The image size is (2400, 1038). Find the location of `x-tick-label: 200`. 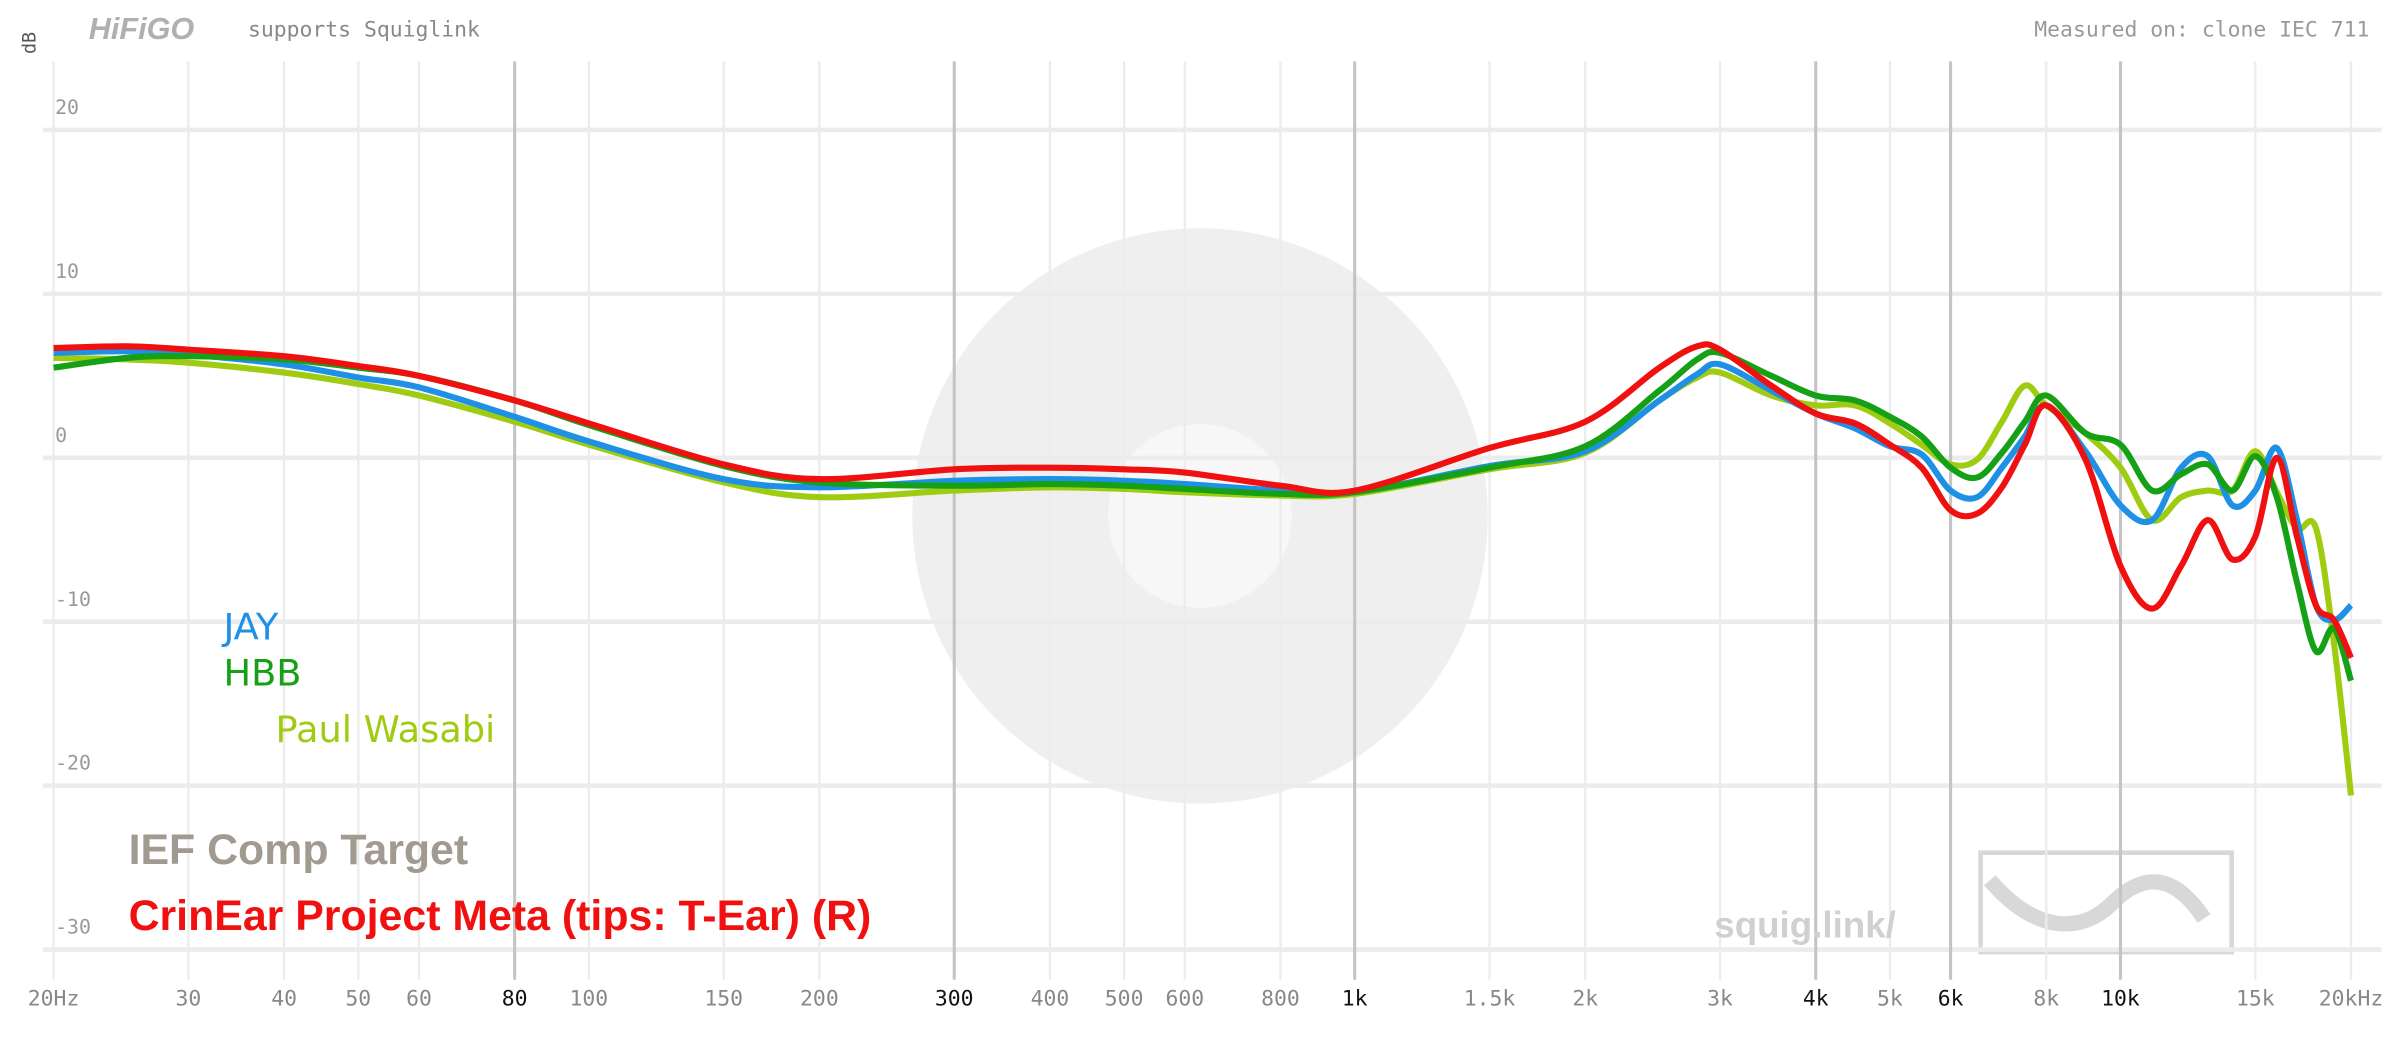

x-tick-label: 200 is located at coordinates (819, 999).